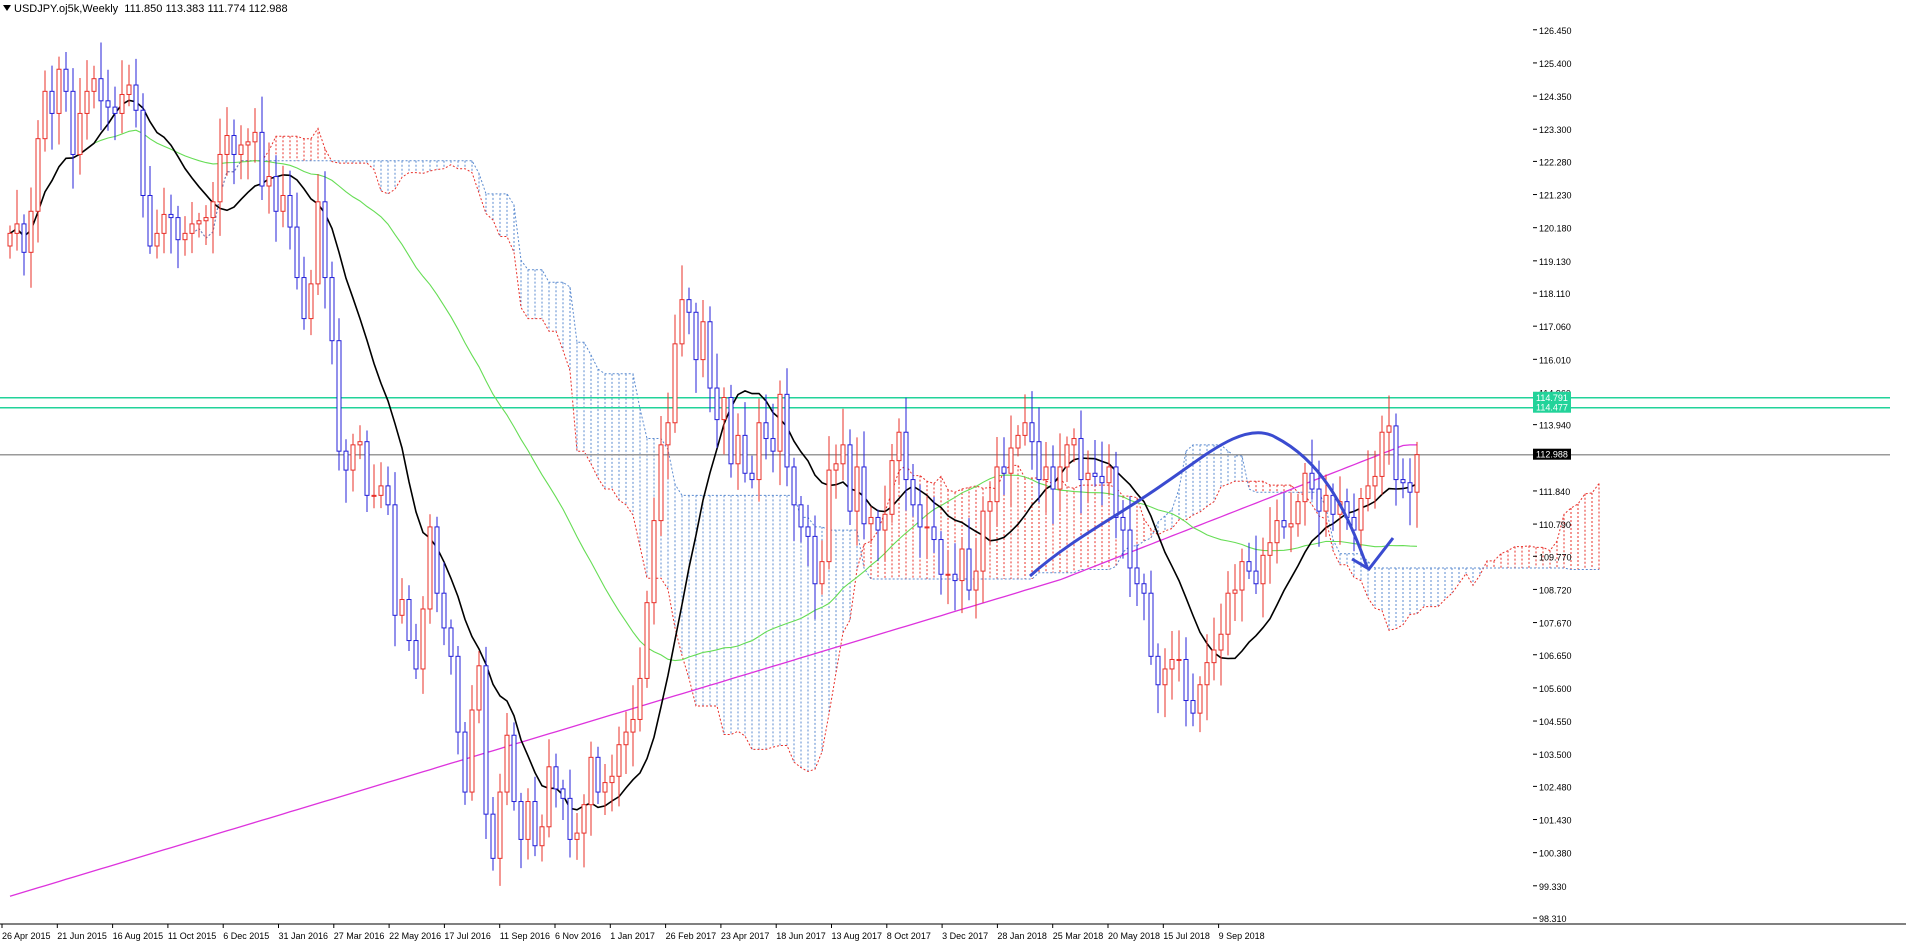 The height and width of the screenshot is (948, 1906). Describe the element at coordinates (1555, 755) in the screenshot. I see `y-tick-label: 103.500` at that location.